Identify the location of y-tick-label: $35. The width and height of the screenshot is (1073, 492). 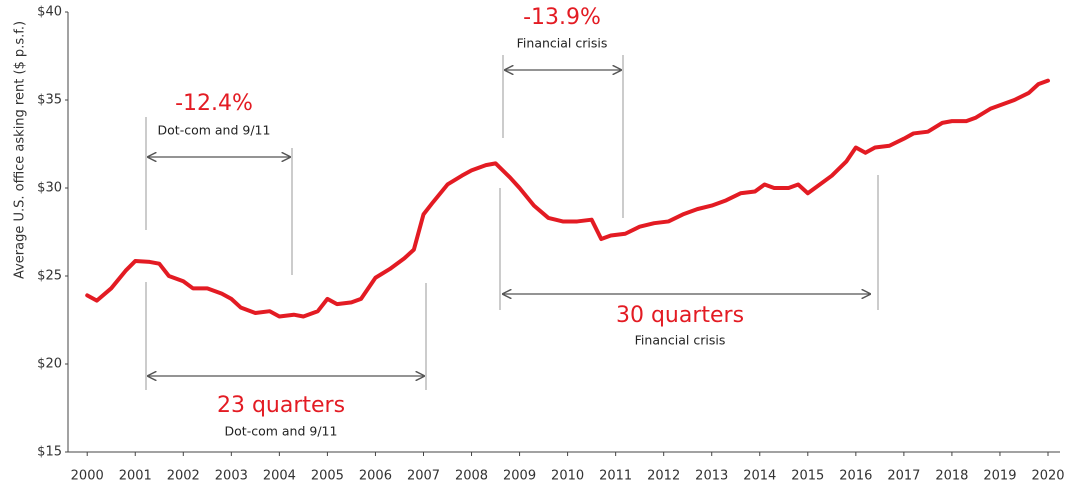
(49, 100).